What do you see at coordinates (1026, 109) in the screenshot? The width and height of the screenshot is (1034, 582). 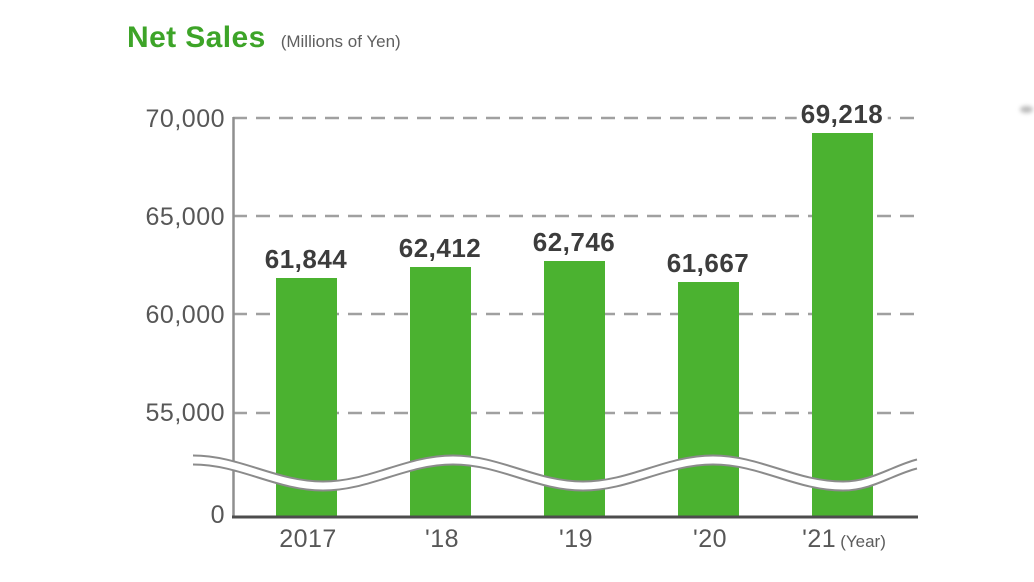 I see `cropped-edge-artifact` at bounding box center [1026, 109].